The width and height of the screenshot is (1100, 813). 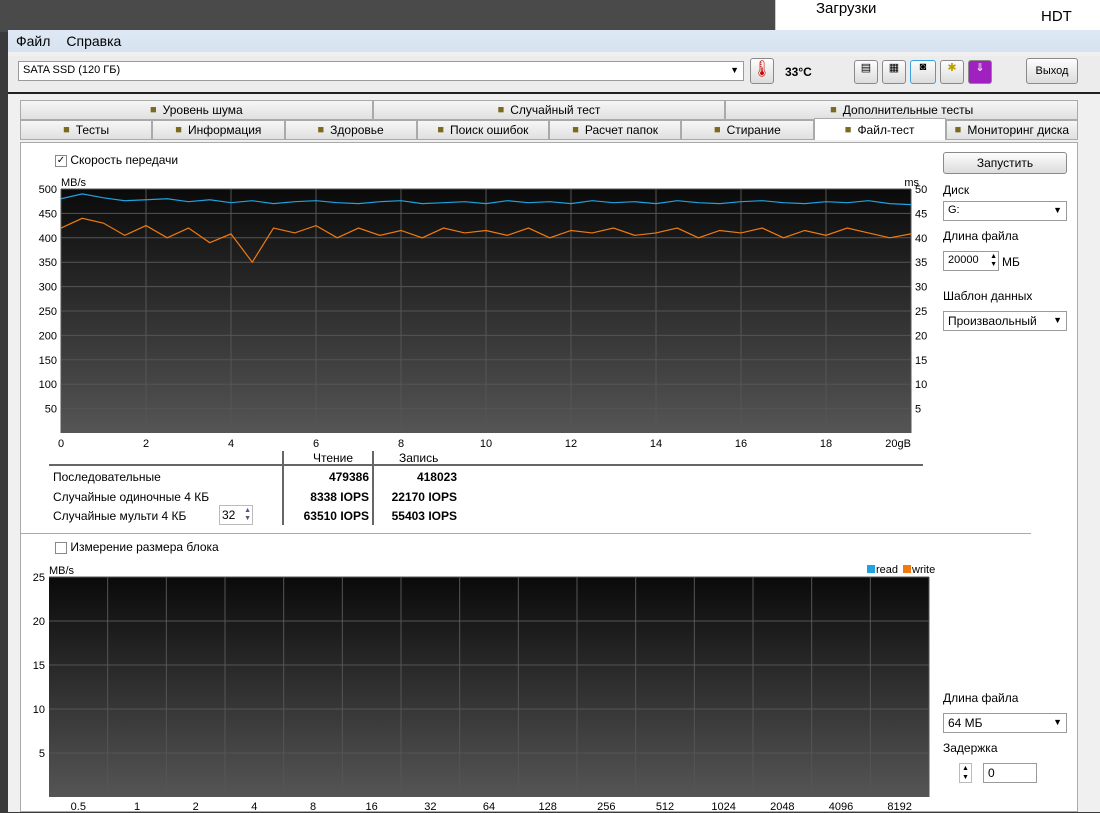 I want to click on header-read: Чтение, so click(x=333, y=458).